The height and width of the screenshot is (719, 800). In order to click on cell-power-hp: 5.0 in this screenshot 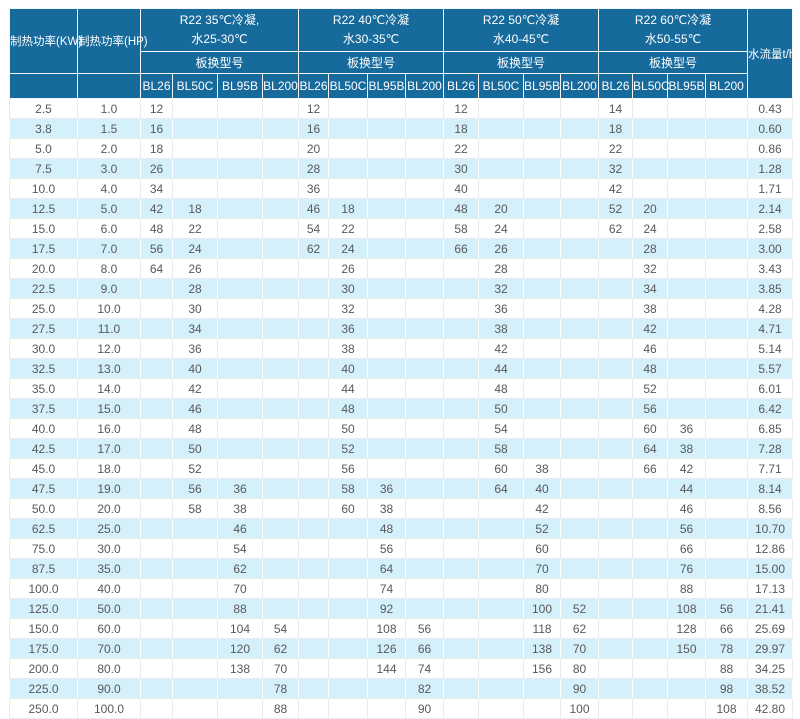, I will do `click(109, 208)`.